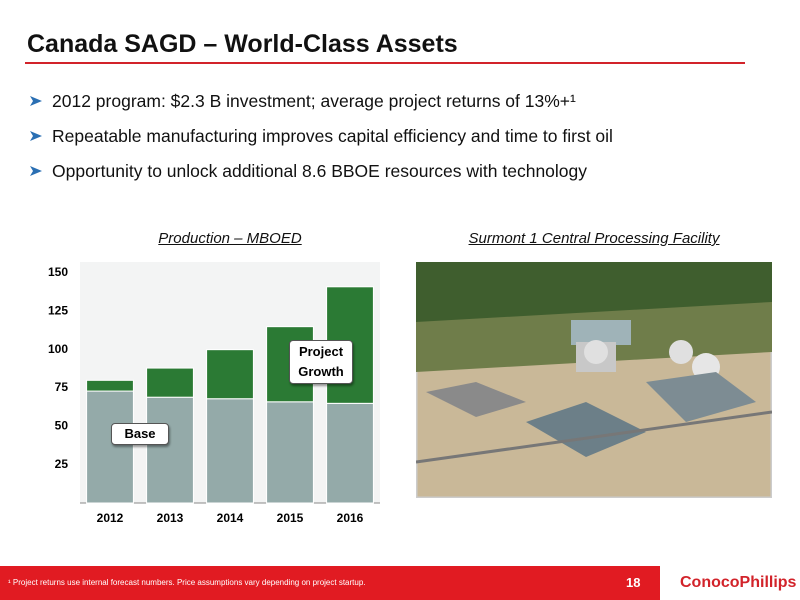 This screenshot has height=600, width=800. Describe the element at coordinates (58, 311) in the screenshot. I see `y-tick-label: 125` at that location.